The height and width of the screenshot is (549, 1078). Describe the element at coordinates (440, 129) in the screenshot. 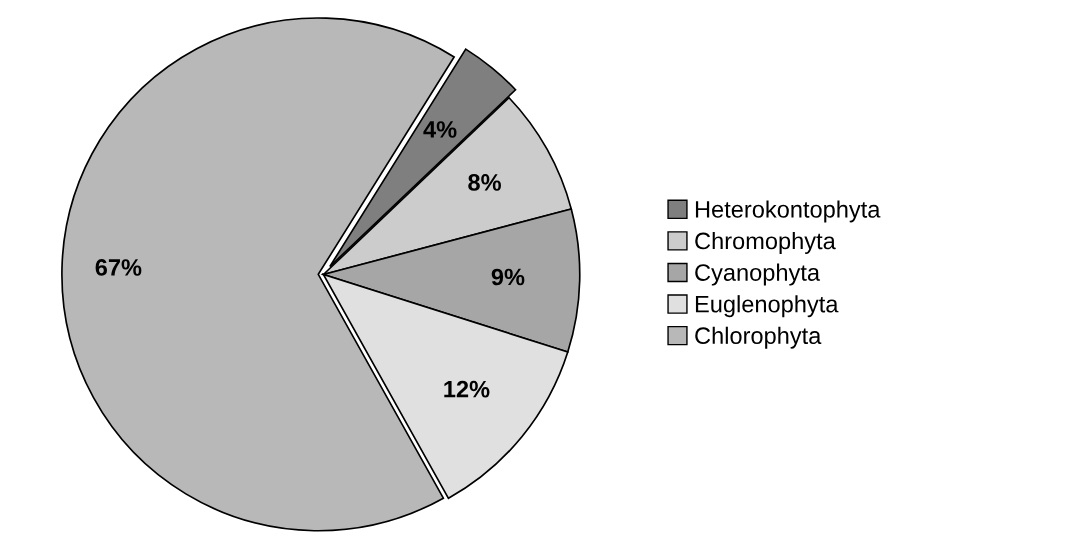

I see `data-label: 4%` at that location.